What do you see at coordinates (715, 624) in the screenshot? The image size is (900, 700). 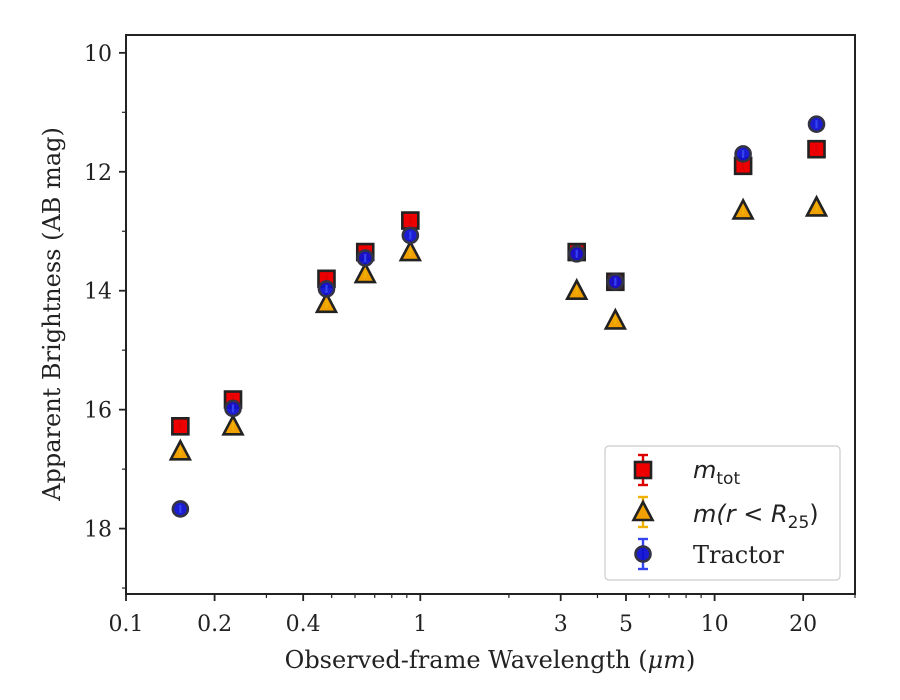 I see `x-tick-label: 10` at bounding box center [715, 624].